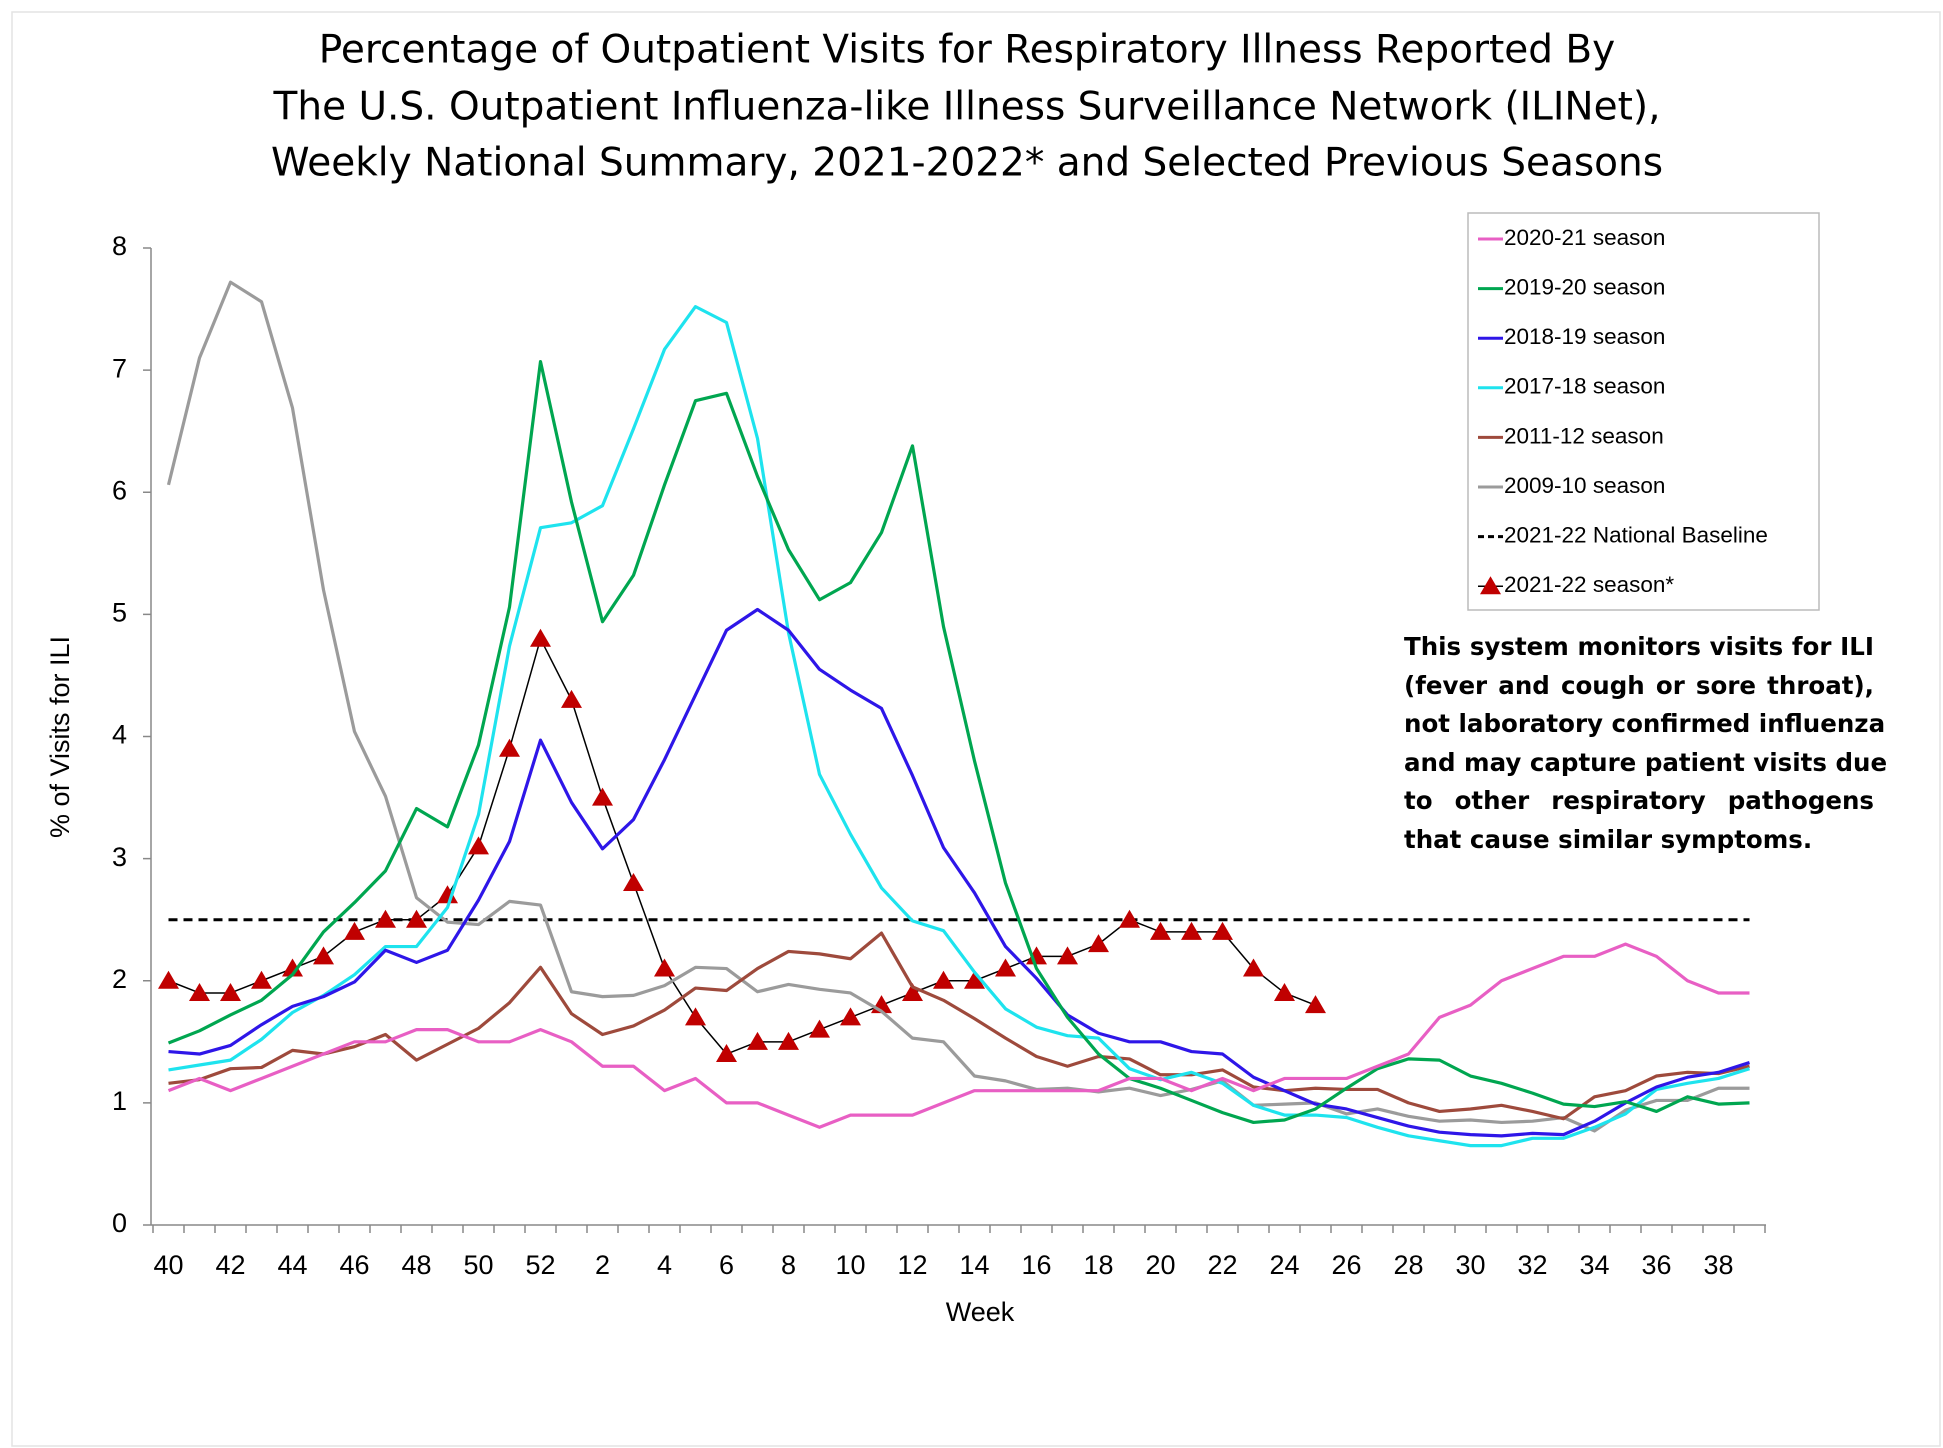  What do you see at coordinates (119, 857) in the screenshot?
I see `y-tick-label: 3` at bounding box center [119, 857].